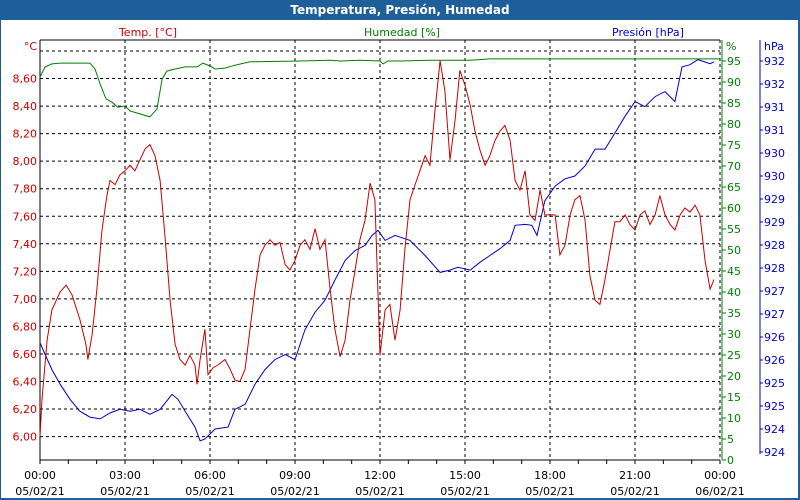  What do you see at coordinates (648, 32) in the screenshot?
I see `legend-pressure: Presión [hPa]` at bounding box center [648, 32].